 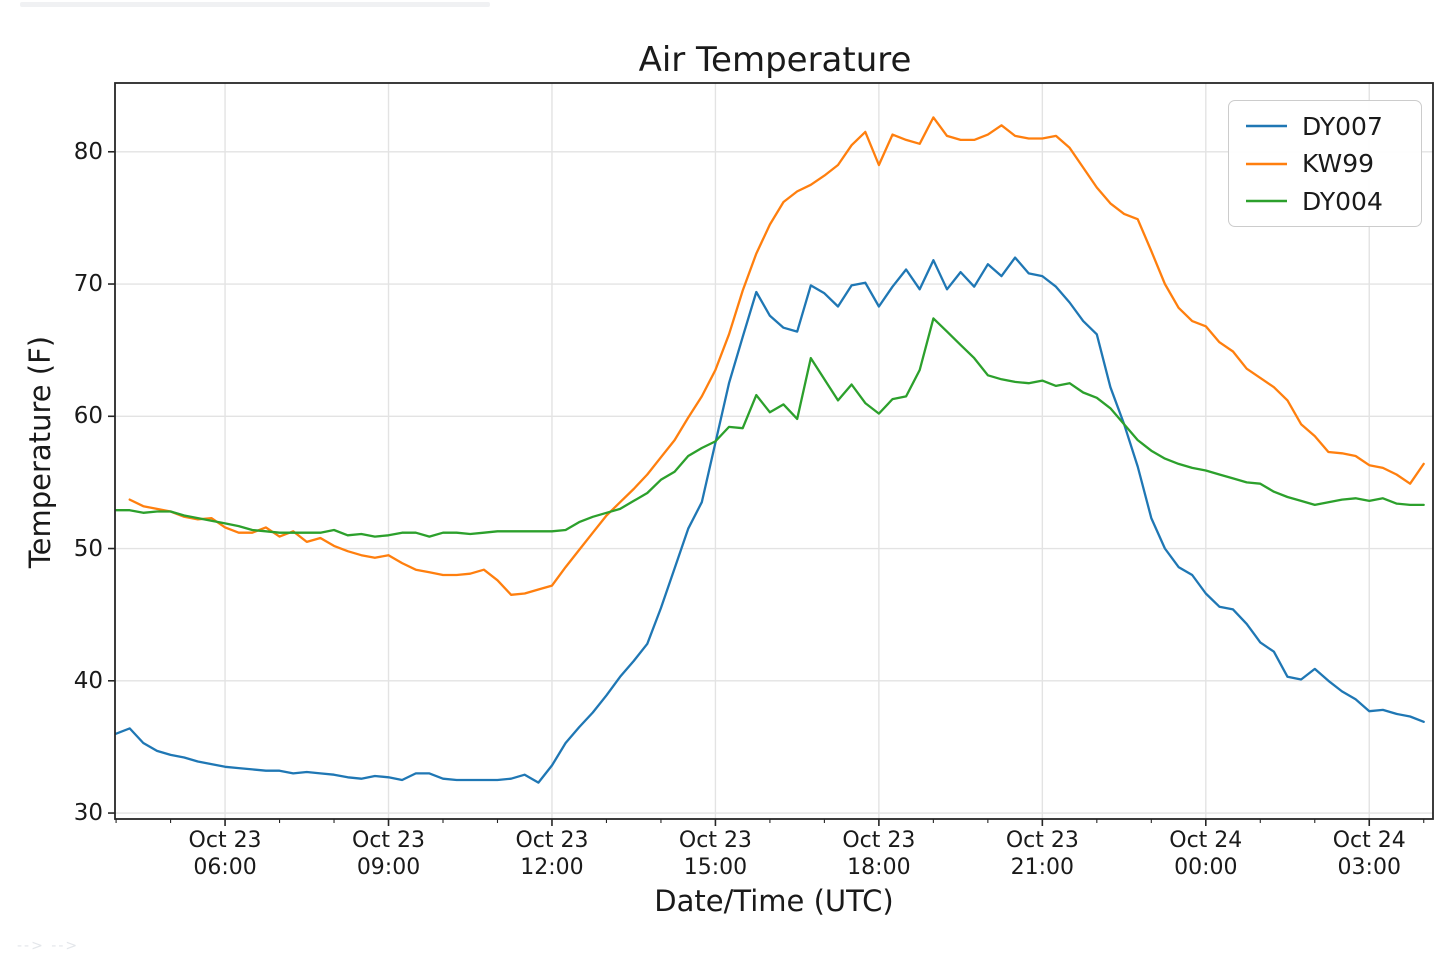 I want to click on legend: DY007 KW99 DY004, so click(x=1325, y=163).